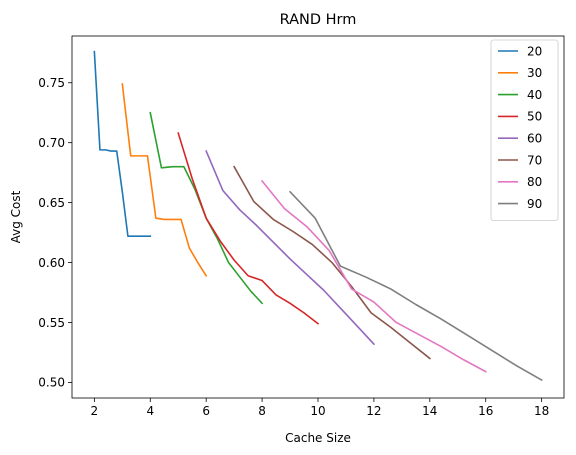 This screenshot has width=576, height=455. I want to click on x-tick-label: 16, so click(485, 411).